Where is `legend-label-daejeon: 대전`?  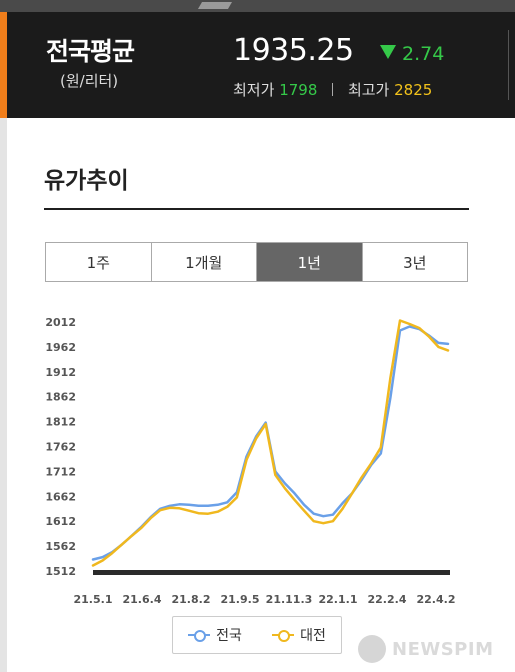 legend-label-daejeon: 대전 is located at coordinates (313, 636).